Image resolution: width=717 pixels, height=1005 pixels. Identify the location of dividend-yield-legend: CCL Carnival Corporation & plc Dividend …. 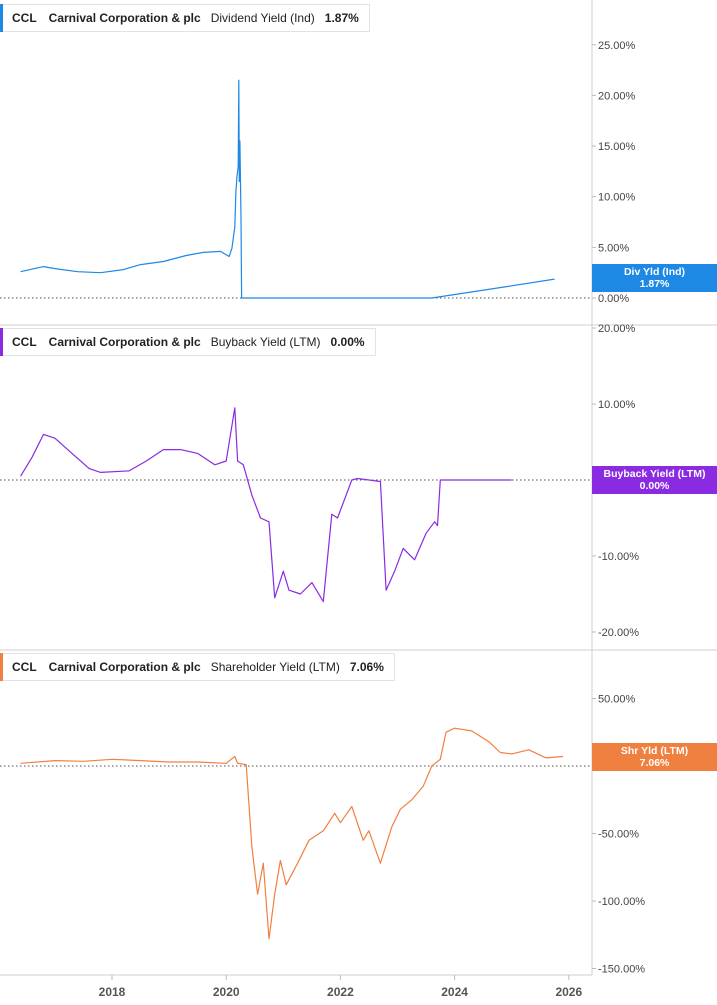
(185, 18).